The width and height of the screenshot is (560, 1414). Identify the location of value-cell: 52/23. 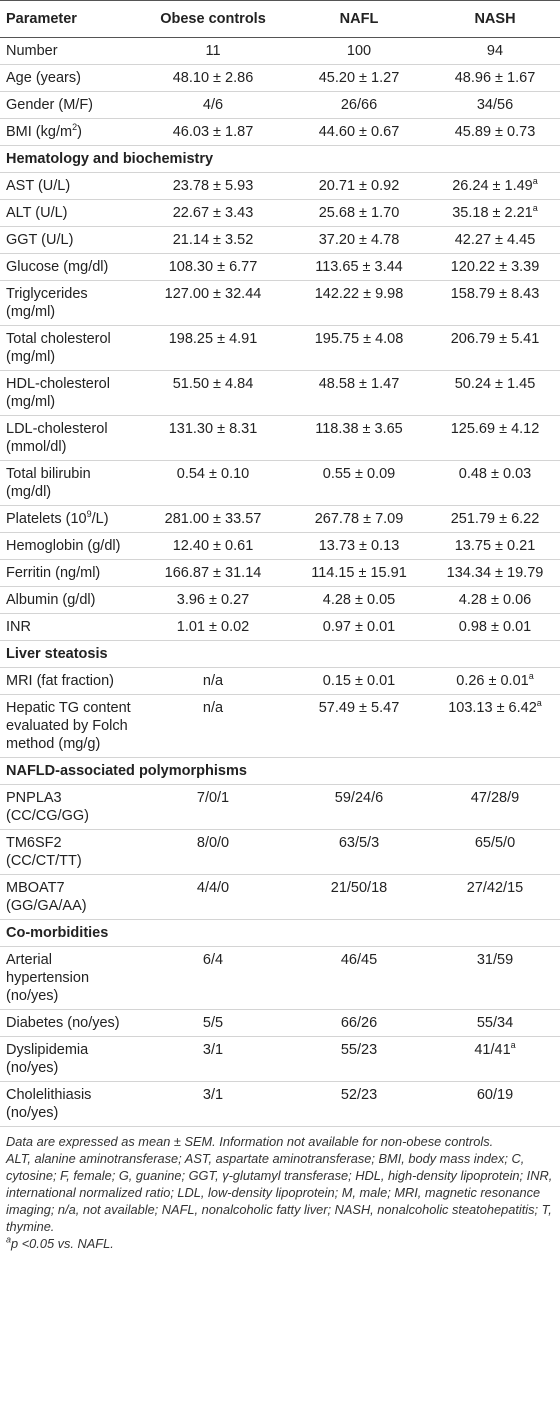
(359, 1104).